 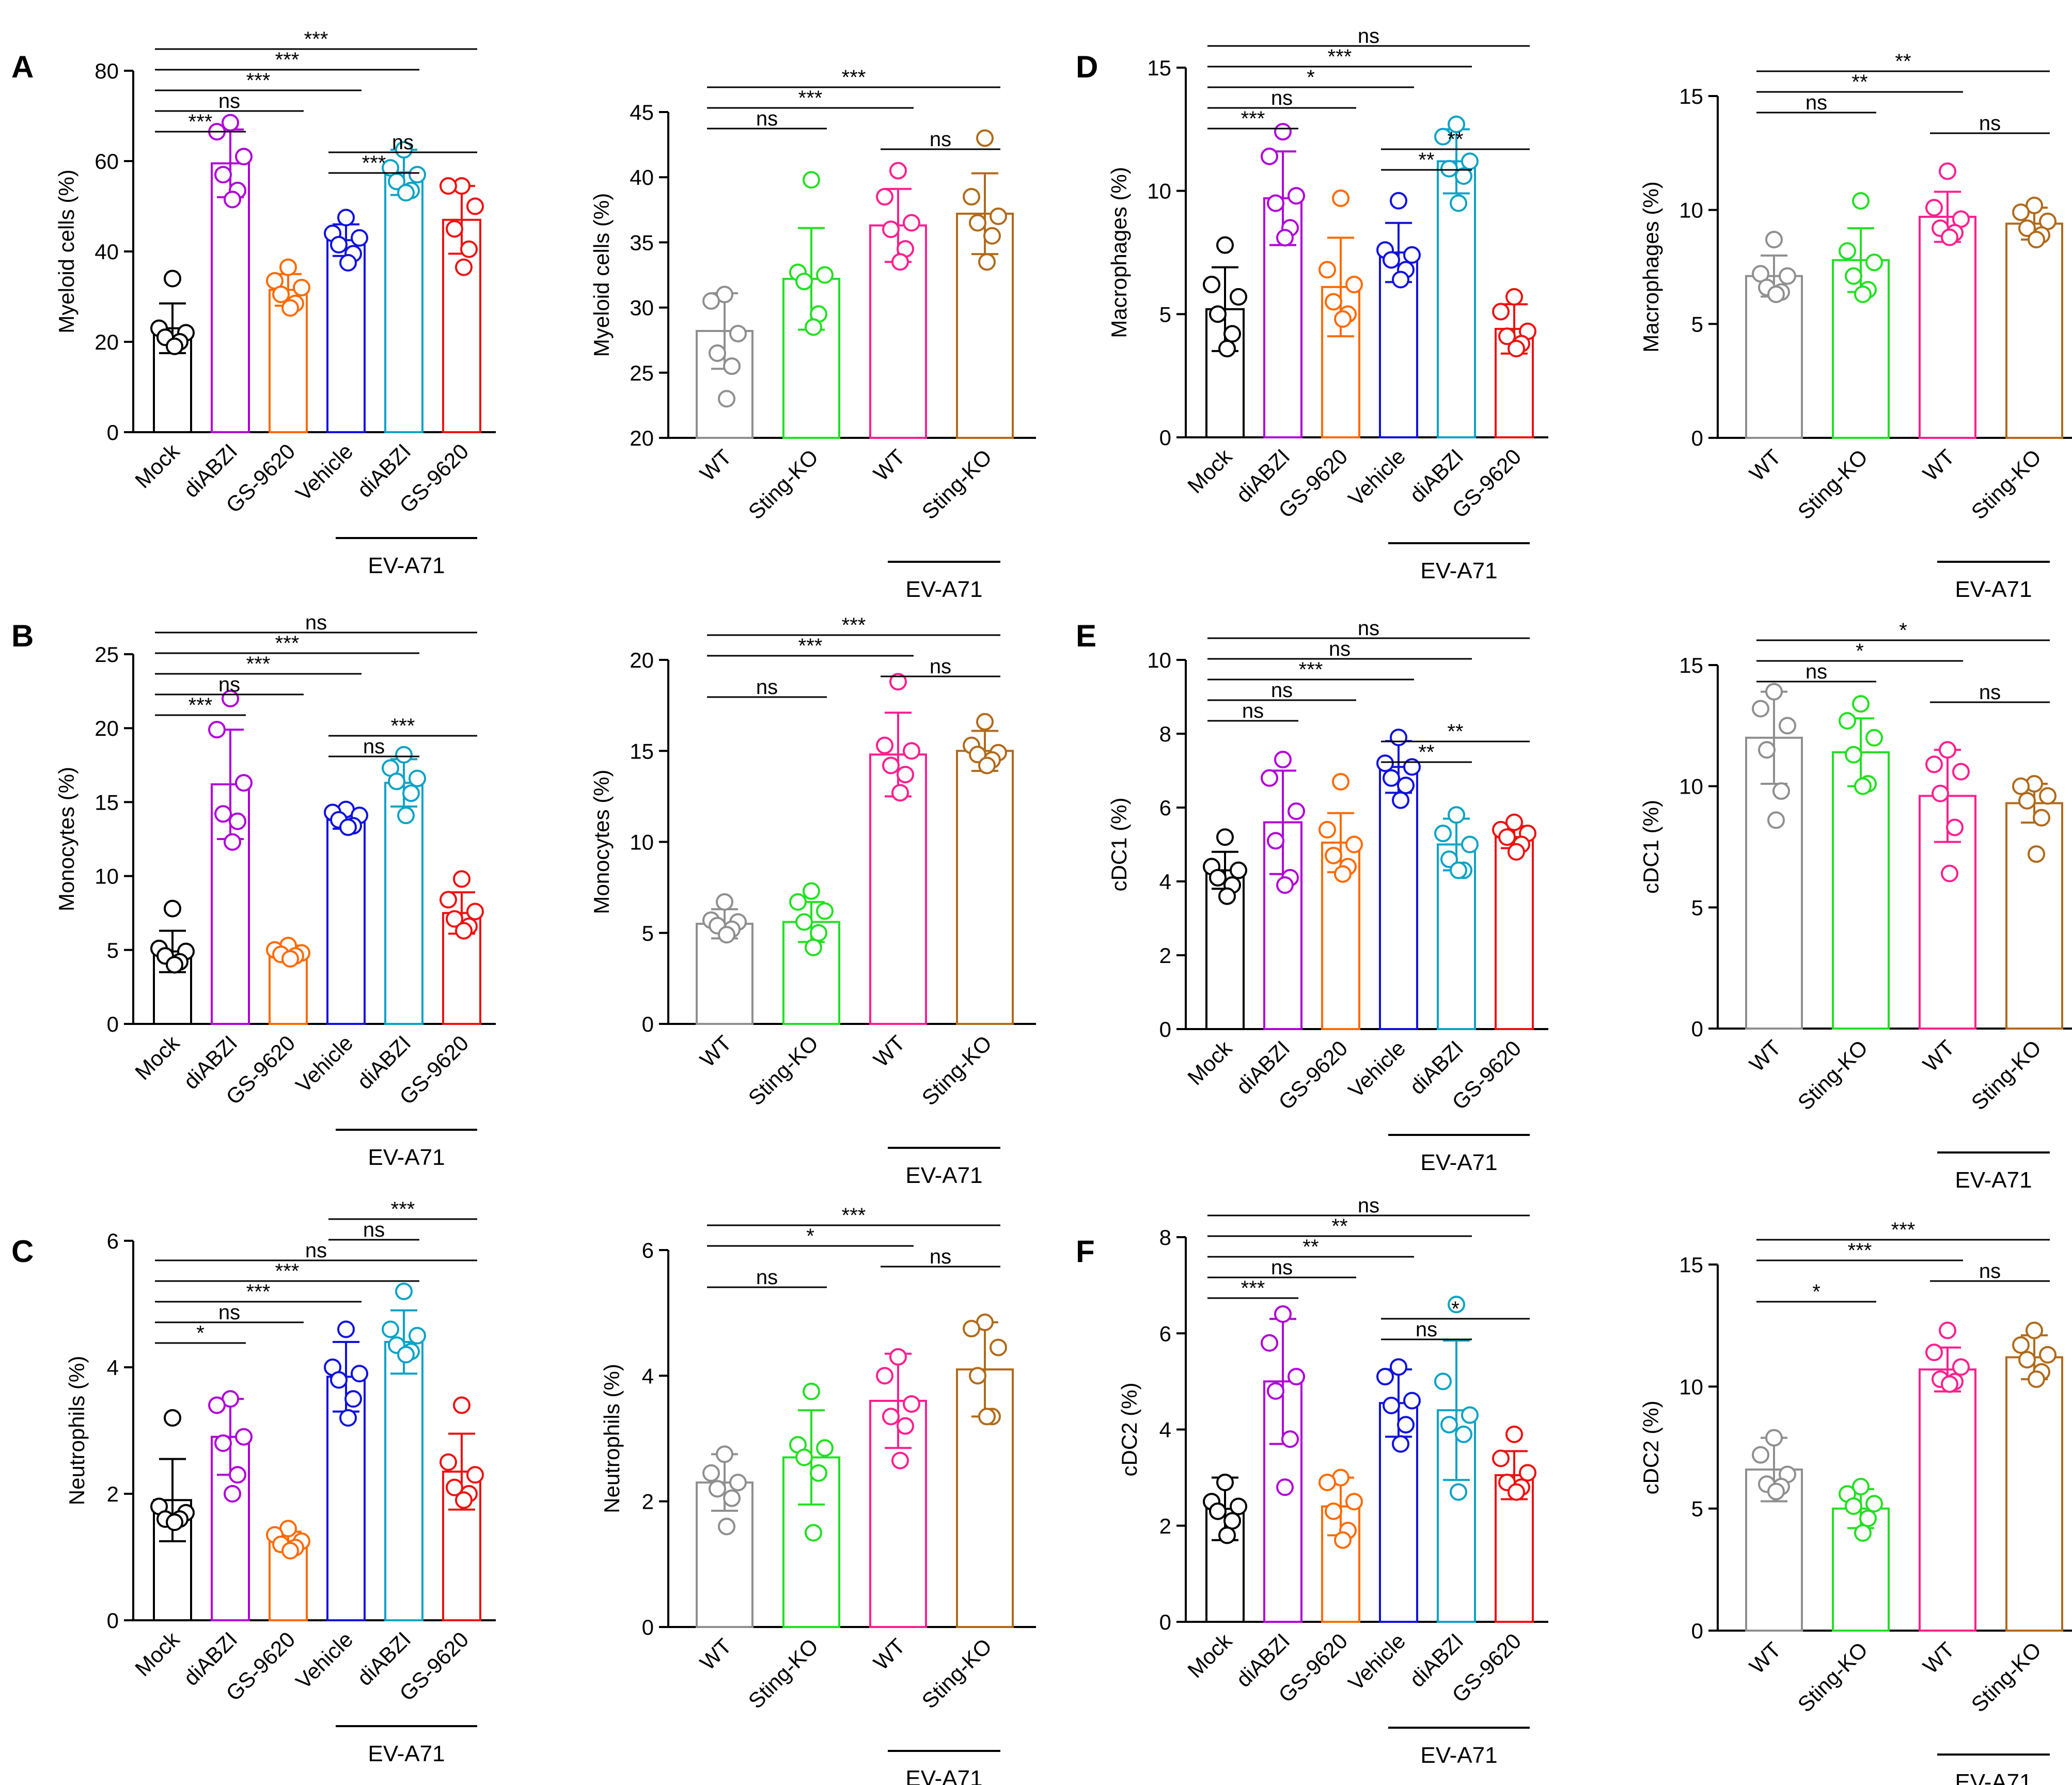 I want to click on x-tick-label: Sting-KO, so click(x=784, y=1070).